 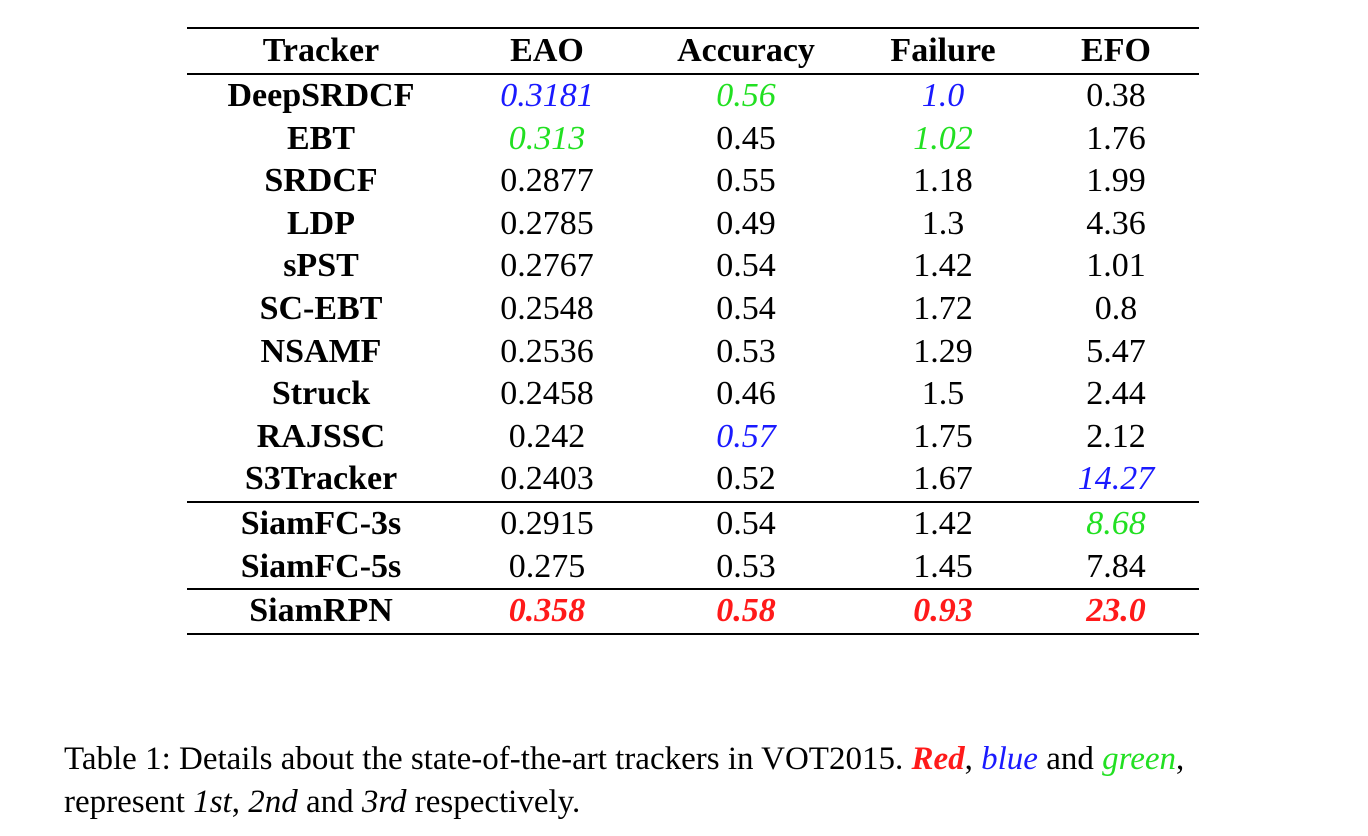 I want to click on tracker-name: S3Tracker, so click(x=321, y=479).